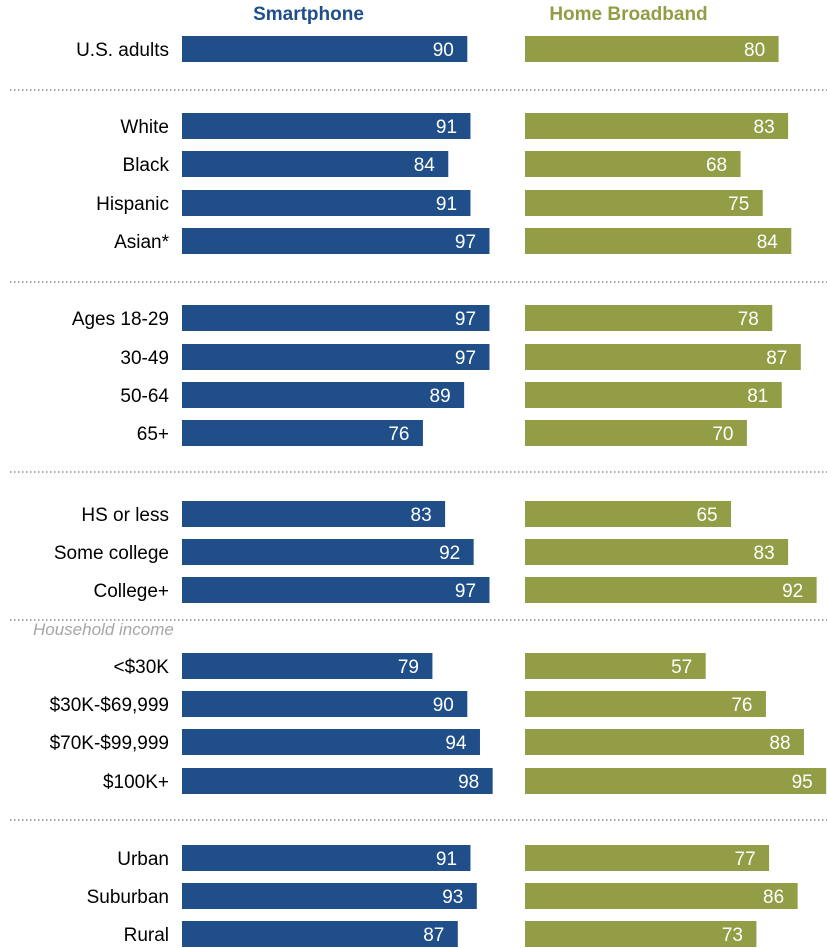 The image size is (827, 948). Describe the element at coordinates (131, 591) in the screenshot. I see `row-label: College+` at that location.